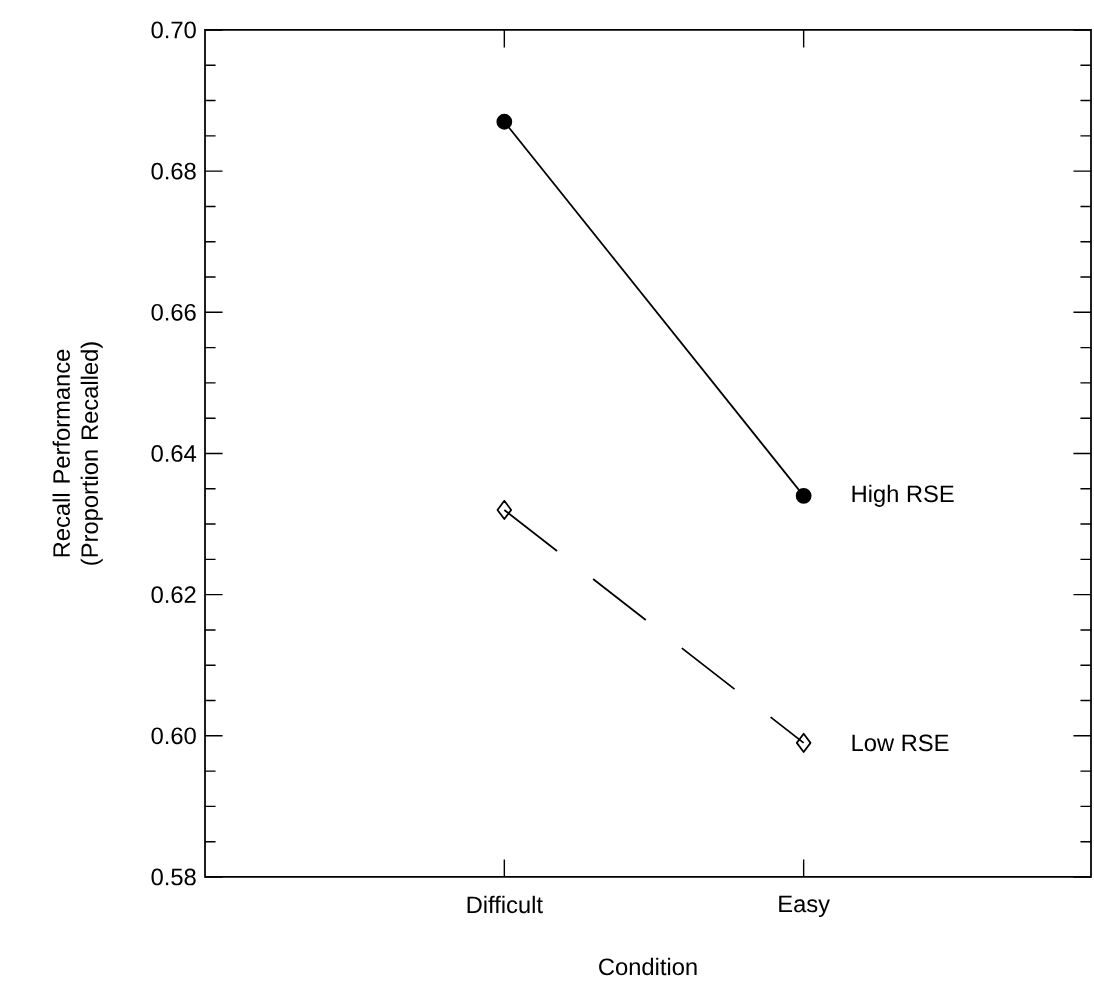  I want to click on x-axis-title: Condition, so click(648, 966).